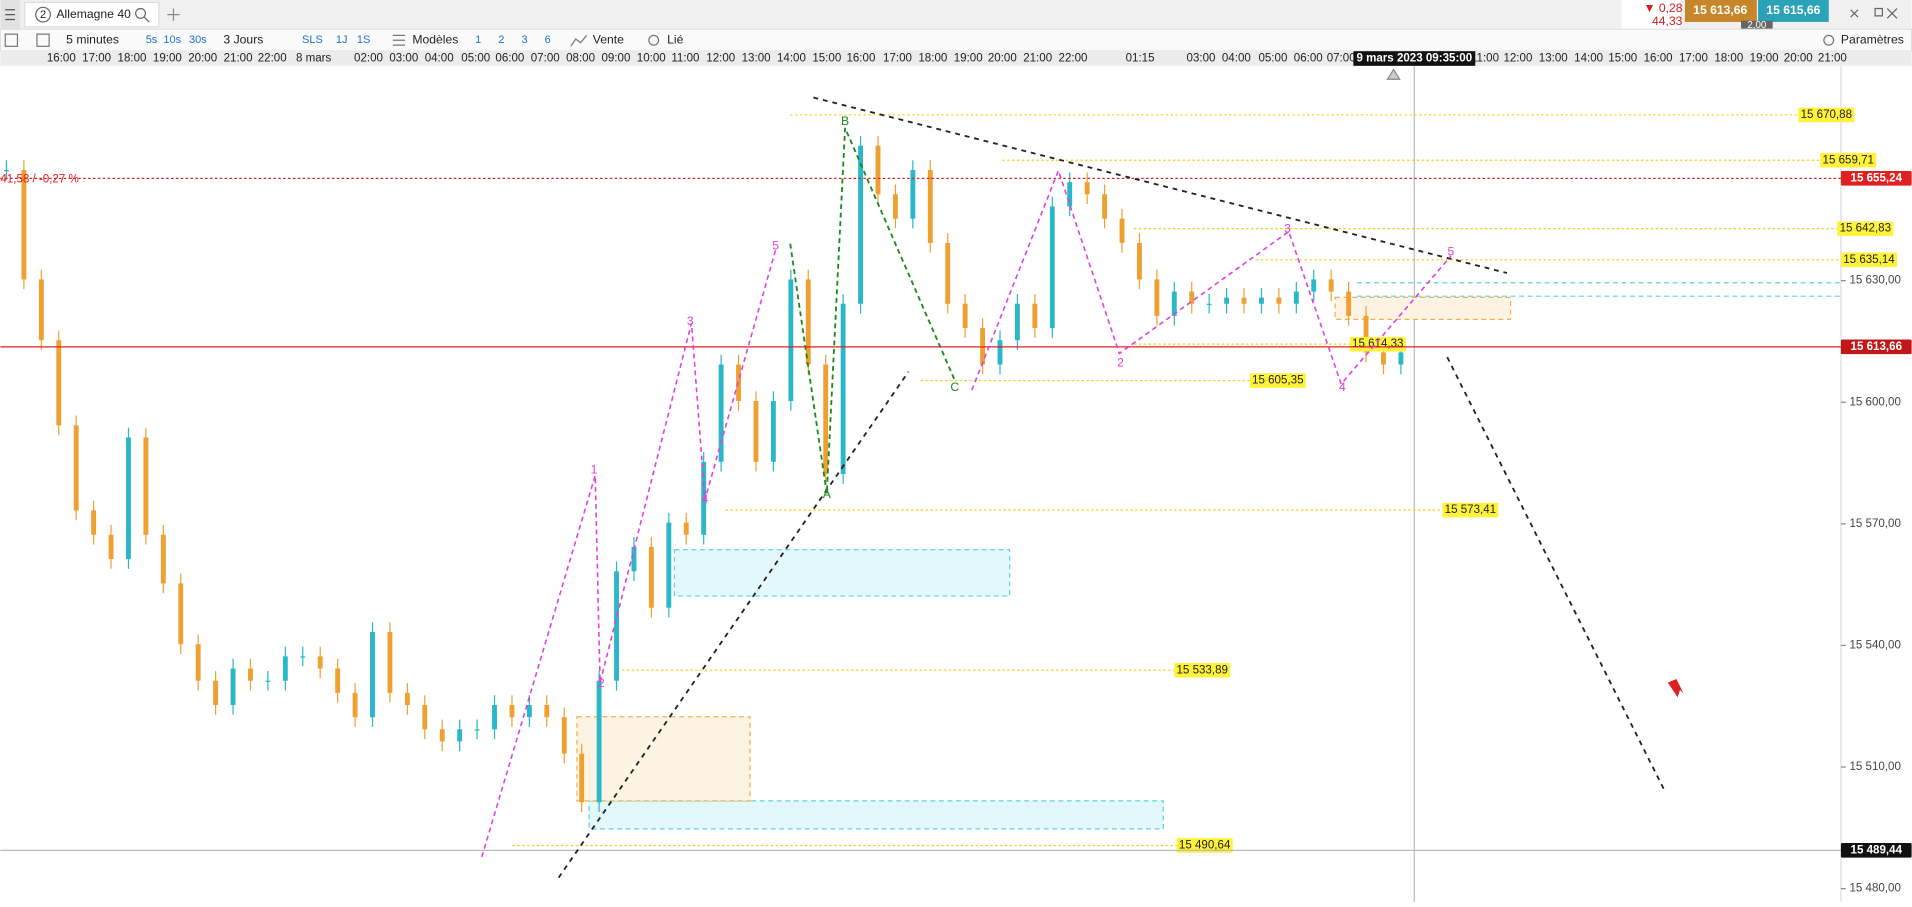  I want to click on wave-label: 4, so click(705, 499).